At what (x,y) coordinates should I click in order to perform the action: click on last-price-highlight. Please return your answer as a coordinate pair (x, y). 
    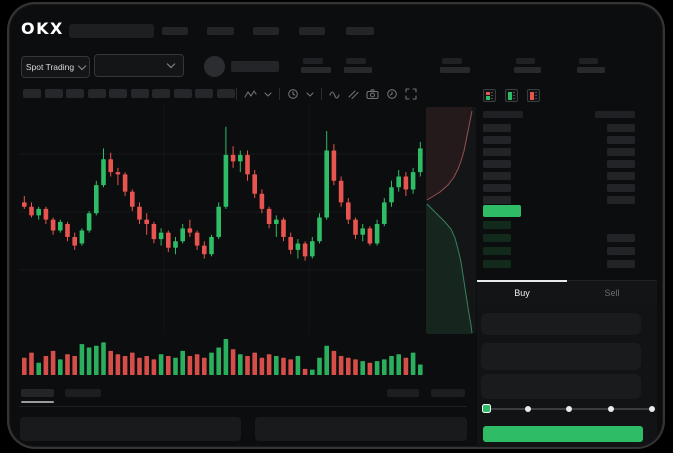
    Looking at the image, I should click on (502, 211).